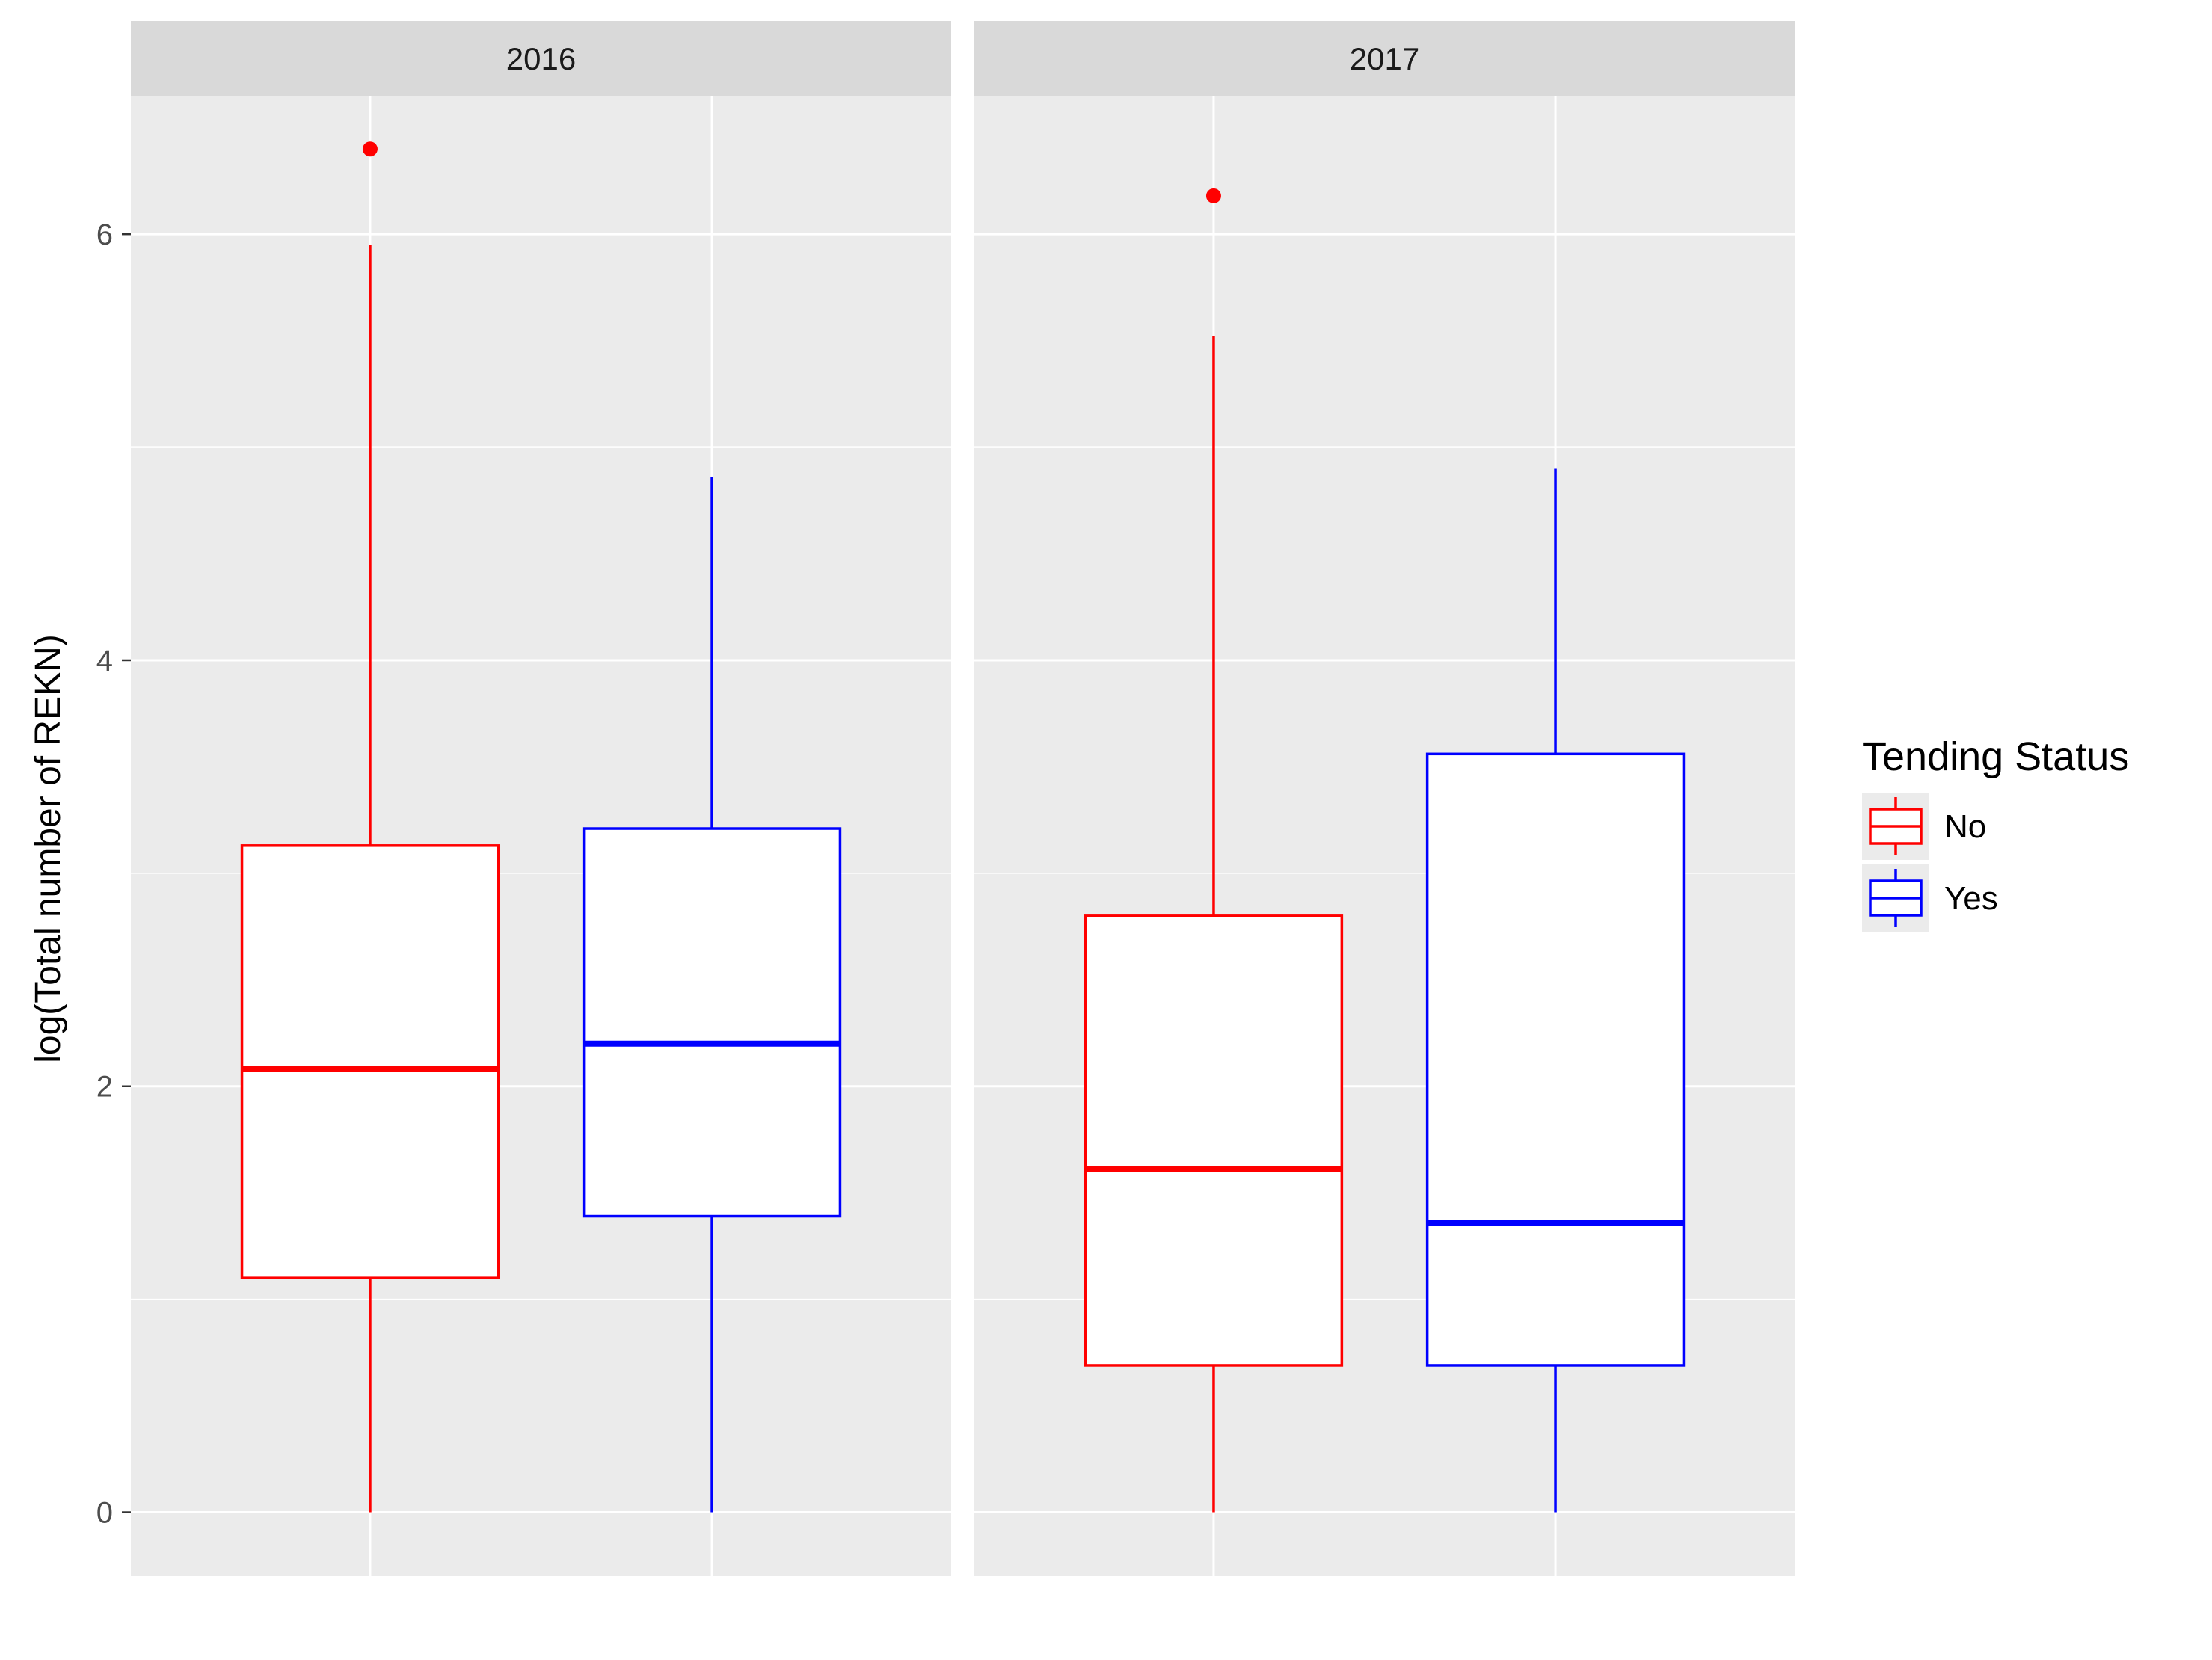 The width and height of the screenshot is (2212, 1660). What do you see at coordinates (104, 1087) in the screenshot?
I see `y-tick-label: 2` at bounding box center [104, 1087].